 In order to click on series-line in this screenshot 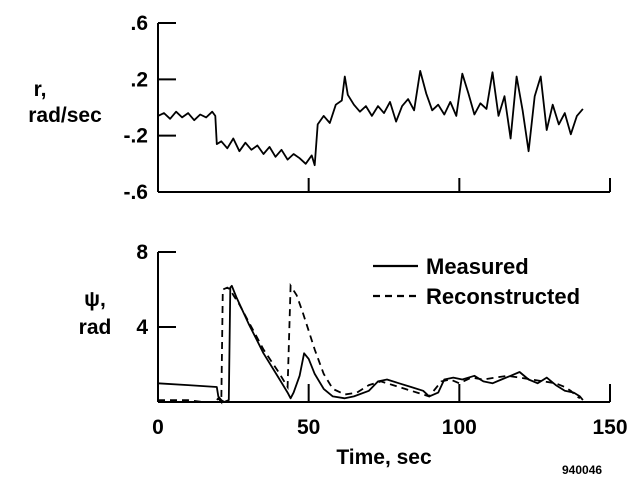, I will do `click(370, 118)`.